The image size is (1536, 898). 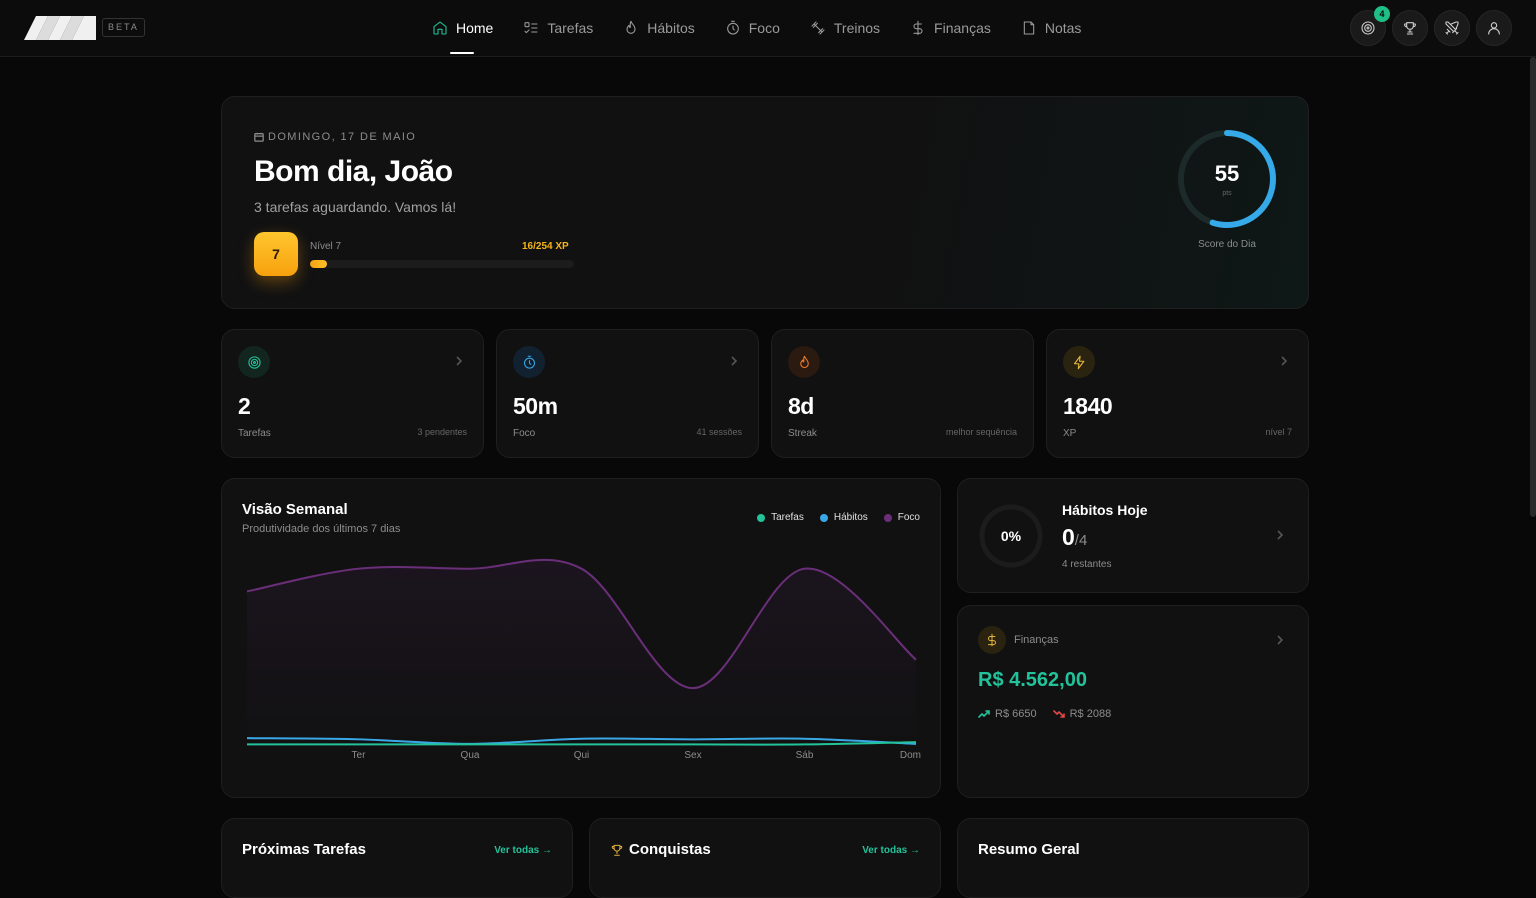 I want to click on habits-done: 0, so click(x=1068, y=537).